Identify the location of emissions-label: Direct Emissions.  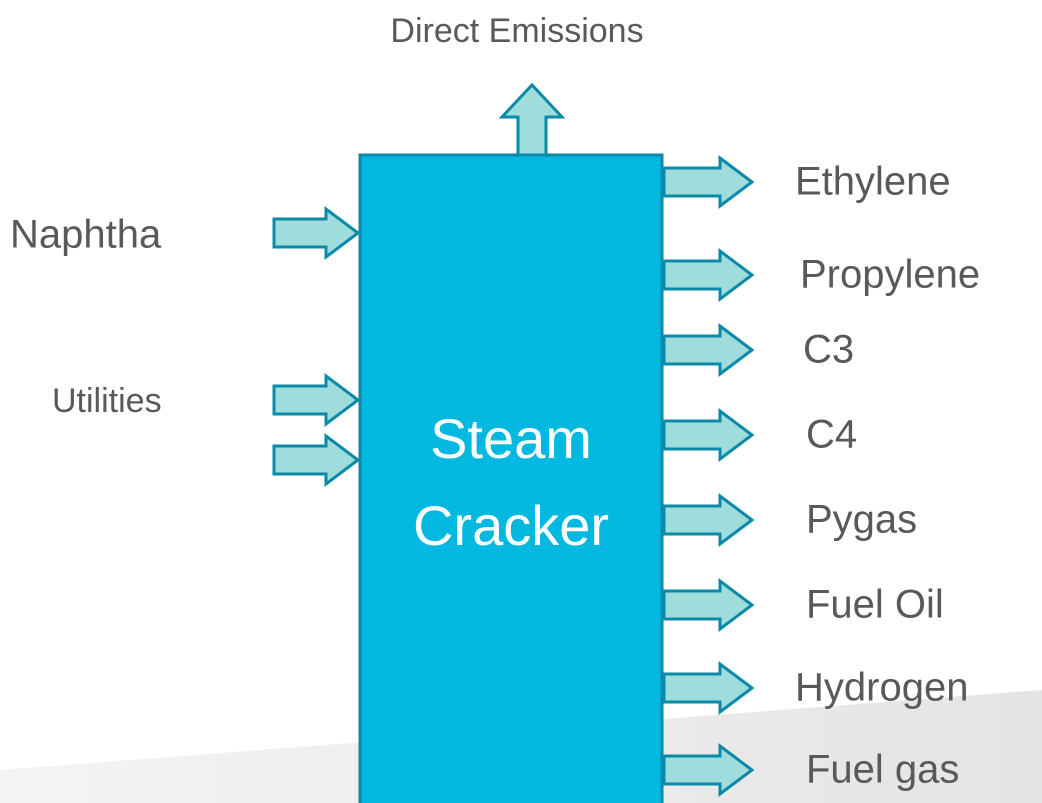
(516, 31).